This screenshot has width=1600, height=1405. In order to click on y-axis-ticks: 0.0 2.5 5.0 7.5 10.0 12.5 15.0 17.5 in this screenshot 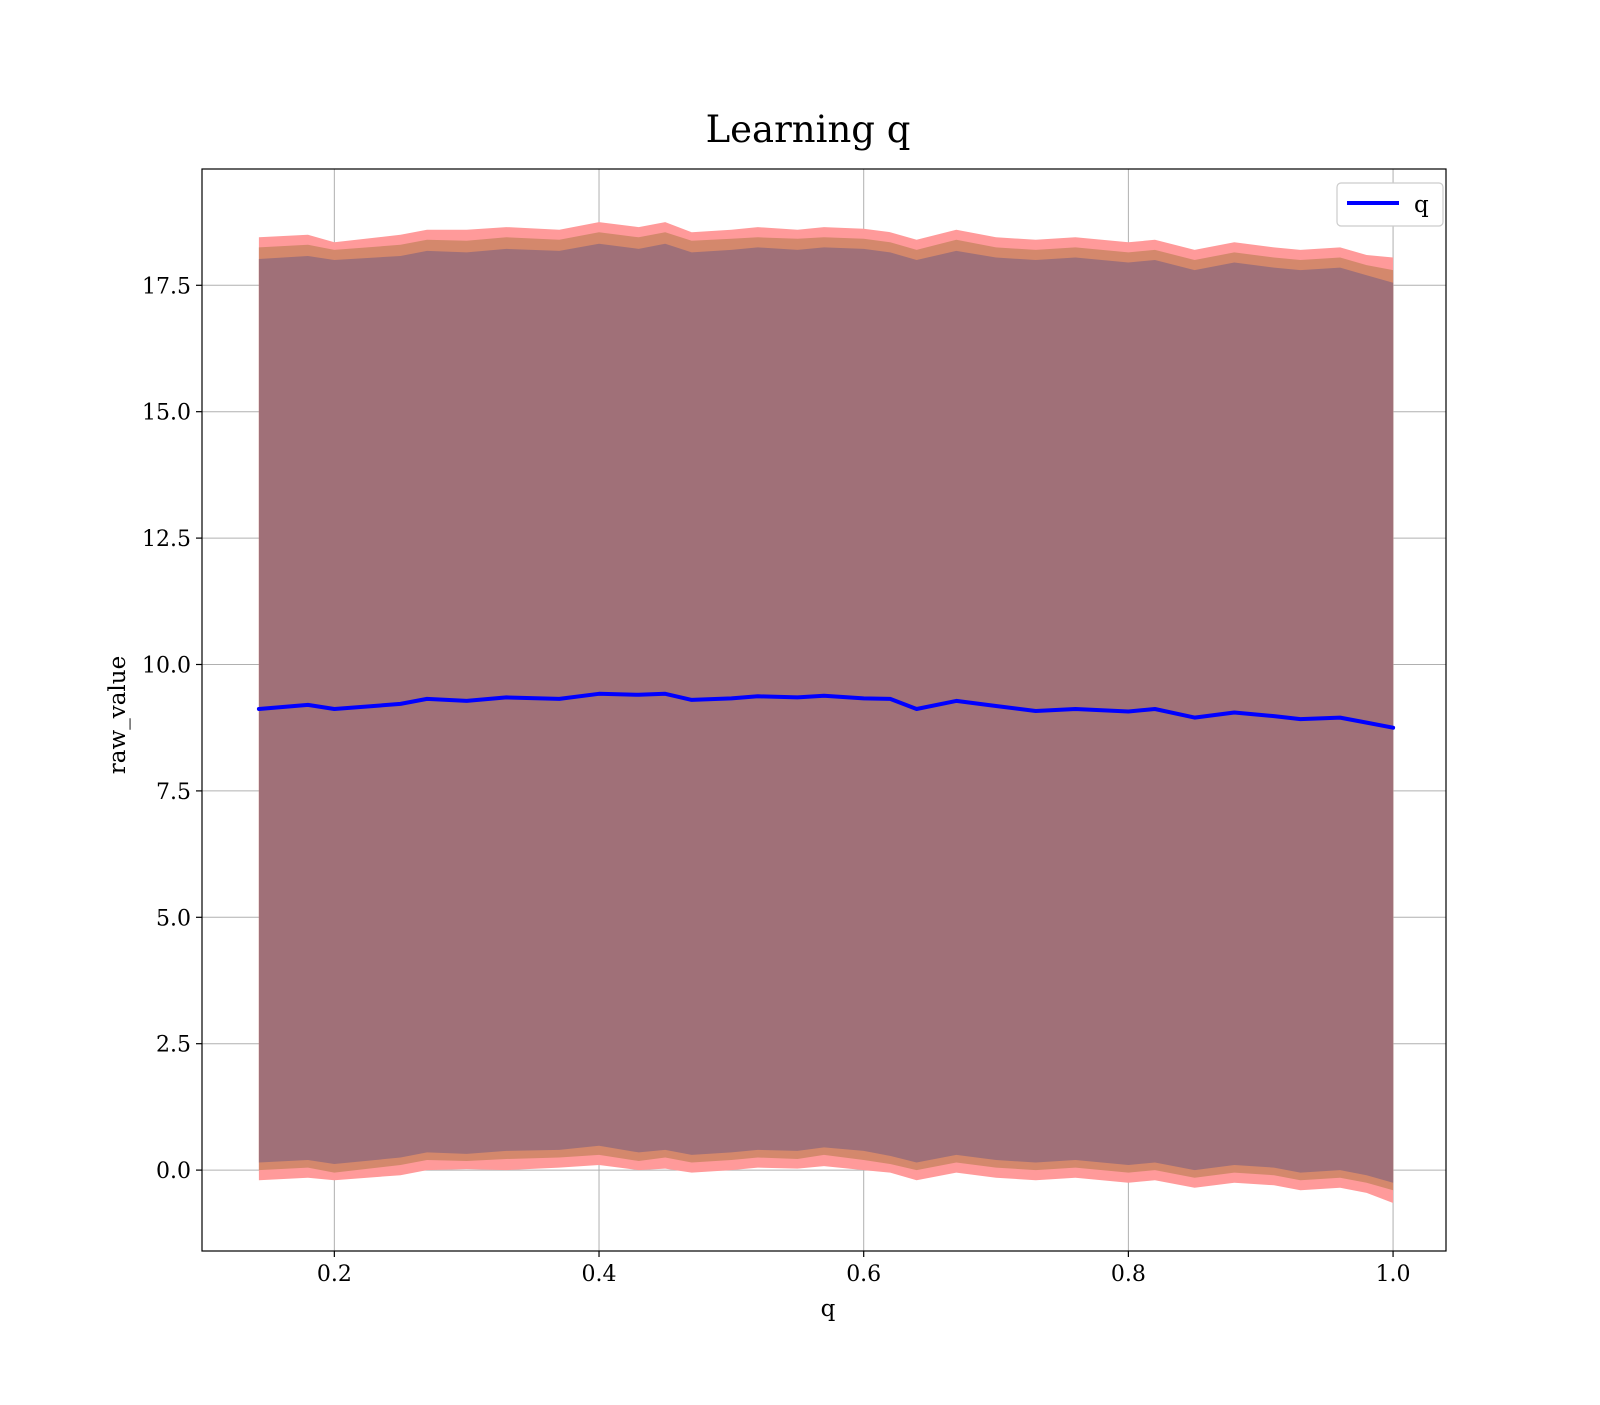, I will do `click(172, 729)`.